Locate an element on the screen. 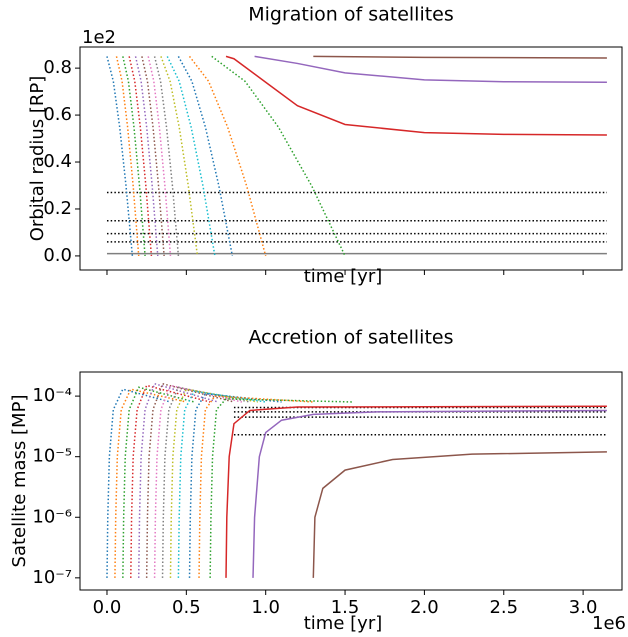 The height and width of the screenshot is (637, 628). y-tick-label: 0.0 is located at coordinates (57, 255).